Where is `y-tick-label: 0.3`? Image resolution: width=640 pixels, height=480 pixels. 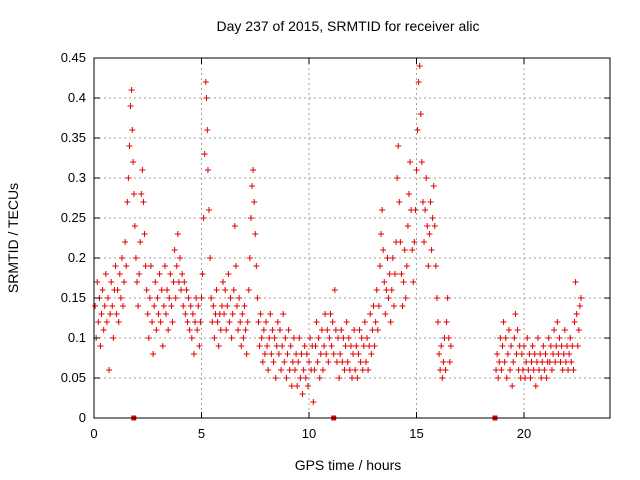
y-tick-label: 0.3 is located at coordinates (77, 177).